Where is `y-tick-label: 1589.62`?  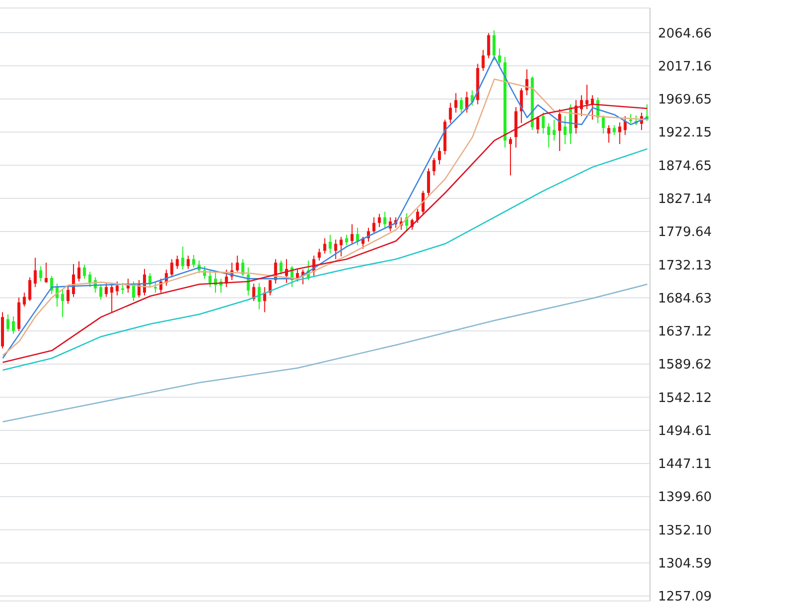
y-tick-label: 1589.62 is located at coordinates (685, 365).